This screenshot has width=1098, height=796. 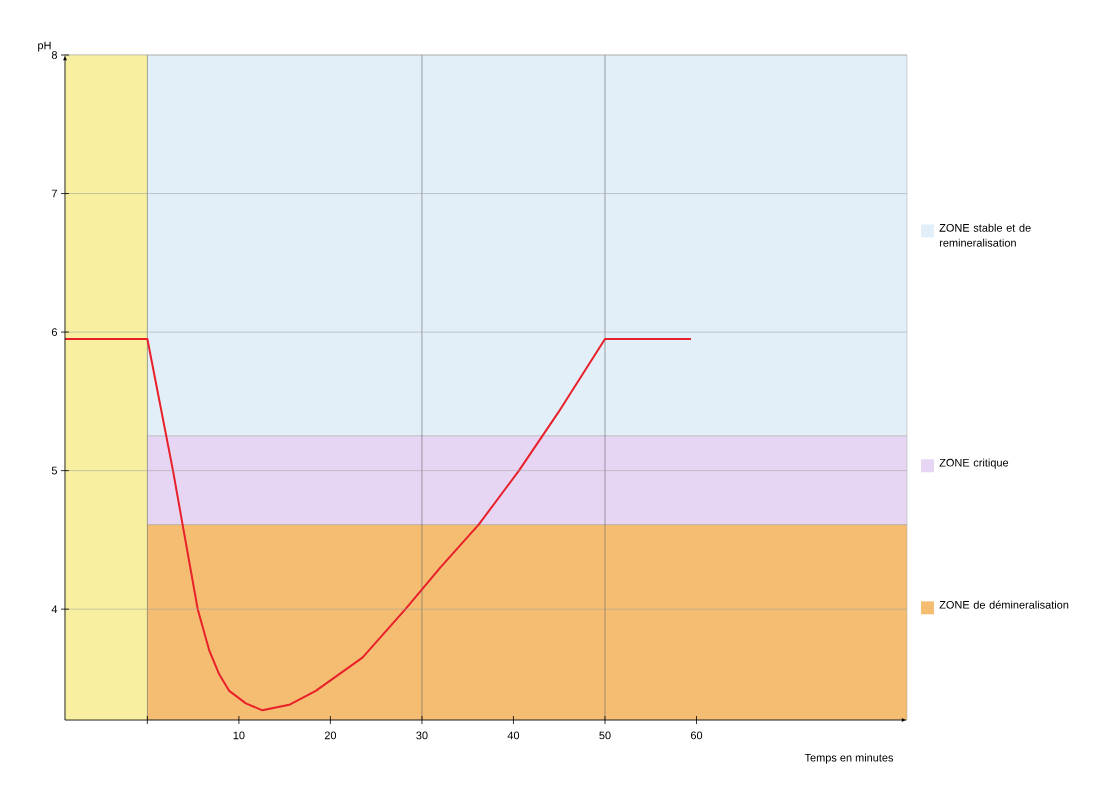 What do you see at coordinates (974, 463) in the screenshot?
I see `band-label: ZONE critique` at bounding box center [974, 463].